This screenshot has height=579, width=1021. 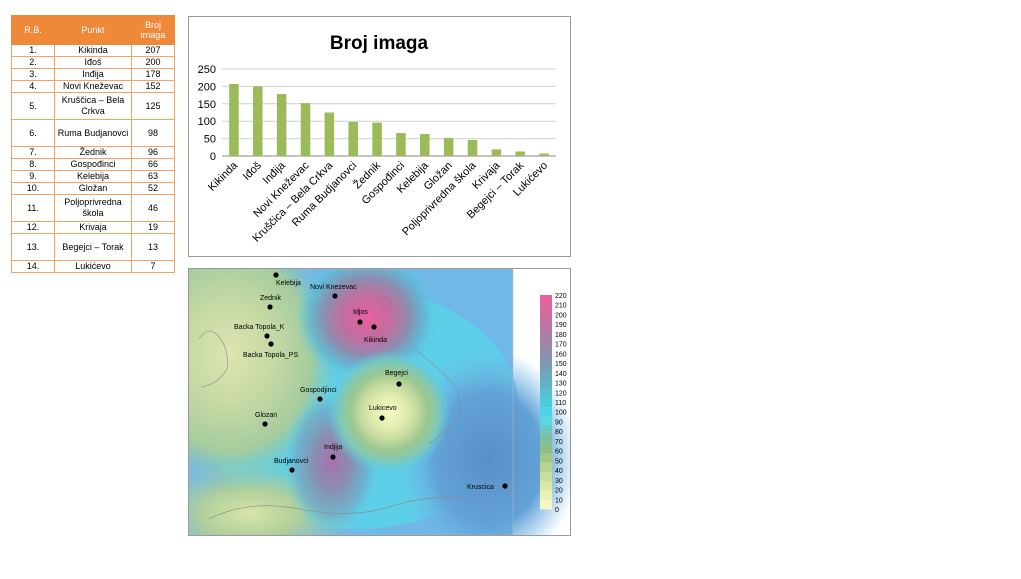 I want to click on colorbar-tick-label: 150, so click(x=561, y=364).